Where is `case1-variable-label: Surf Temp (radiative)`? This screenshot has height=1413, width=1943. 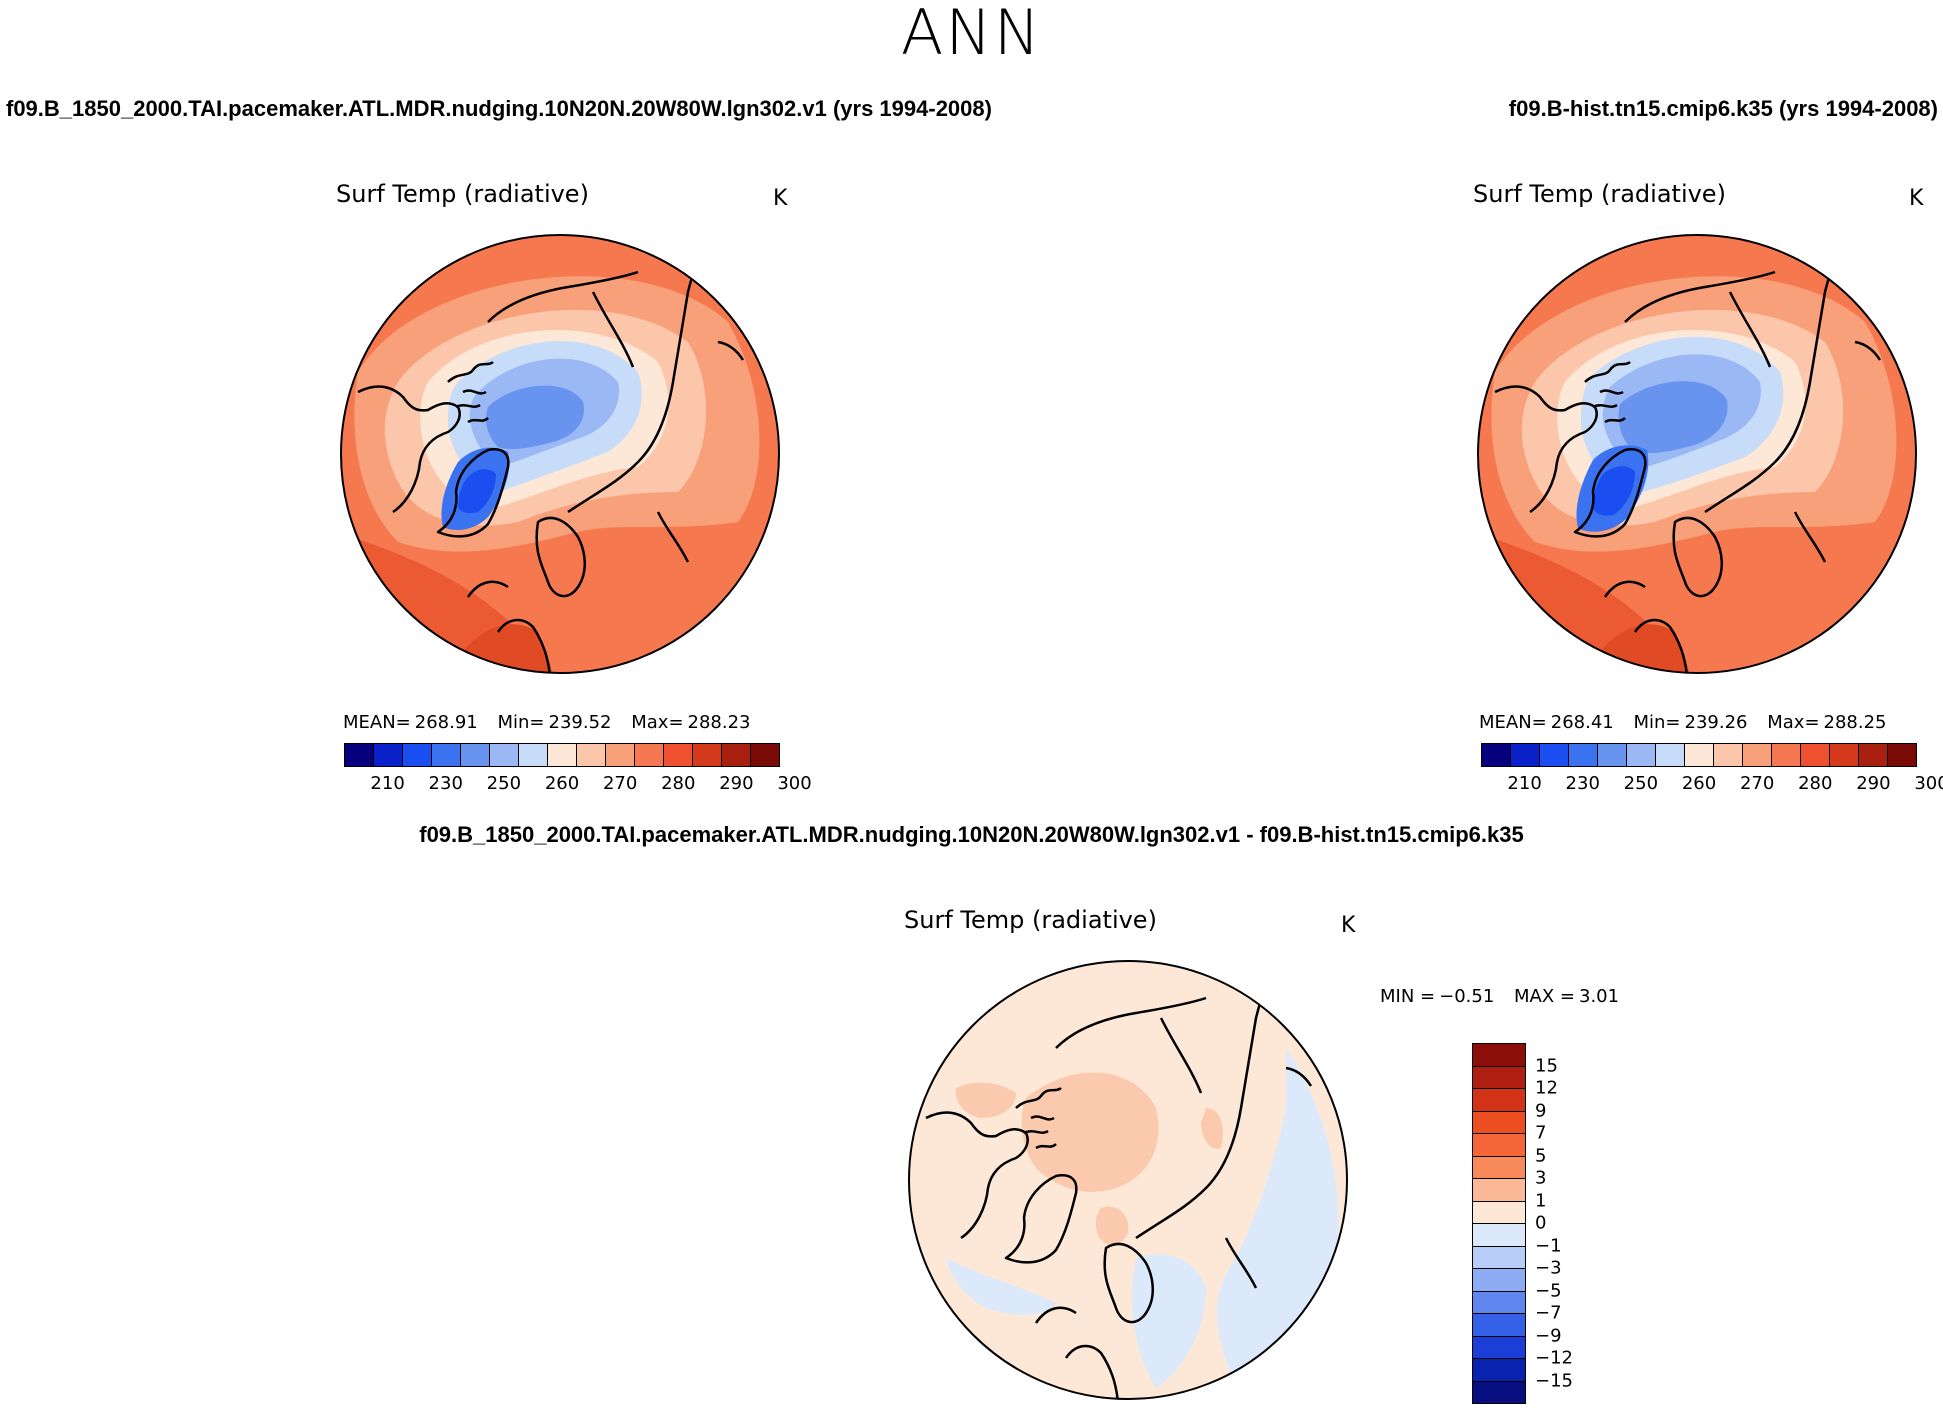
case1-variable-label: Surf Temp (radiative) is located at coordinates (462, 194).